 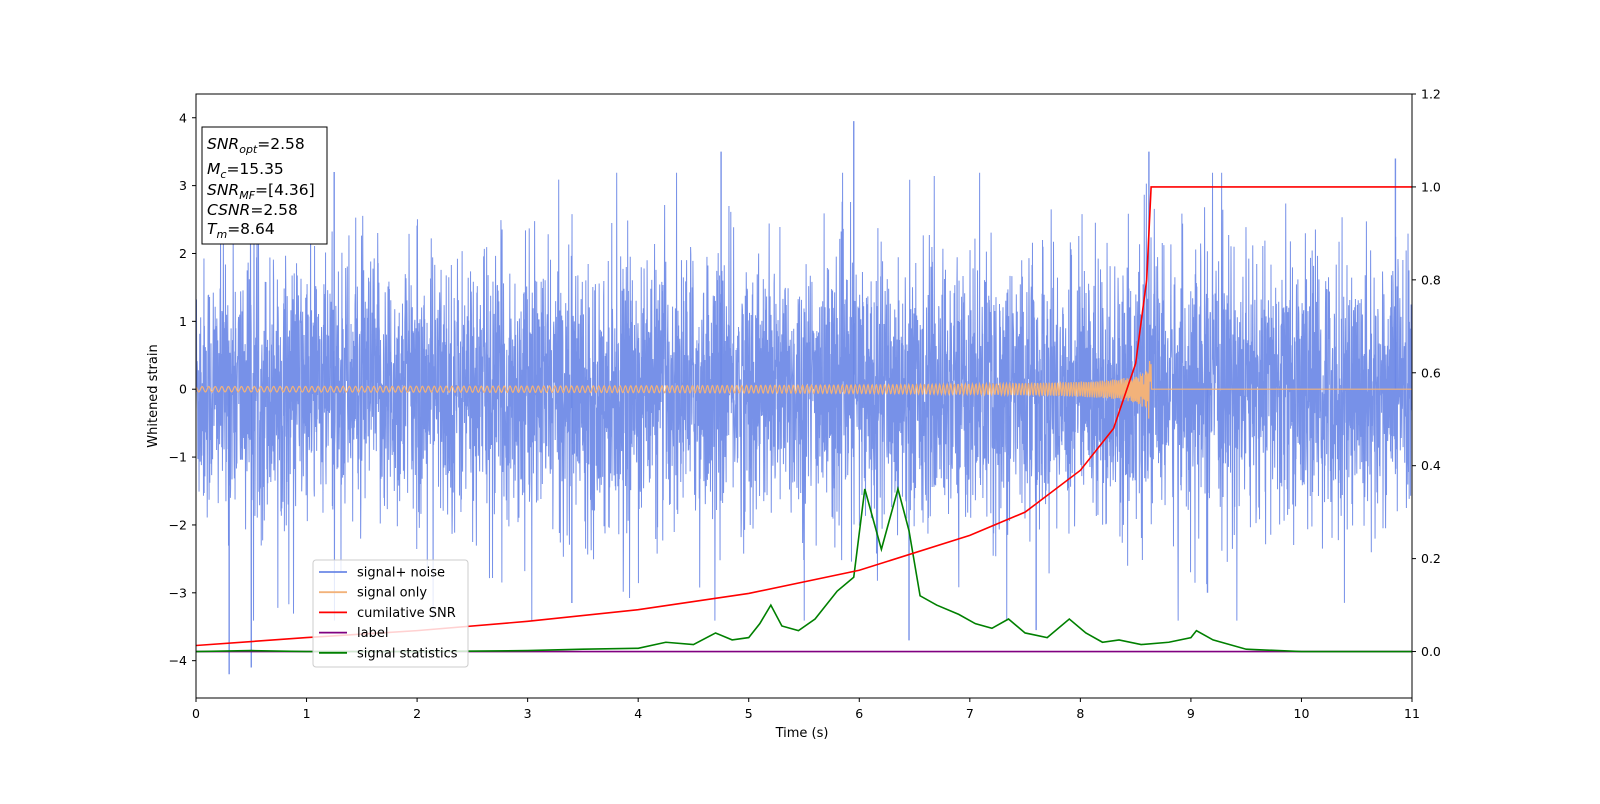 What do you see at coordinates (153, 395) in the screenshot?
I see `y-axis-label: Whitened strain` at bounding box center [153, 395].